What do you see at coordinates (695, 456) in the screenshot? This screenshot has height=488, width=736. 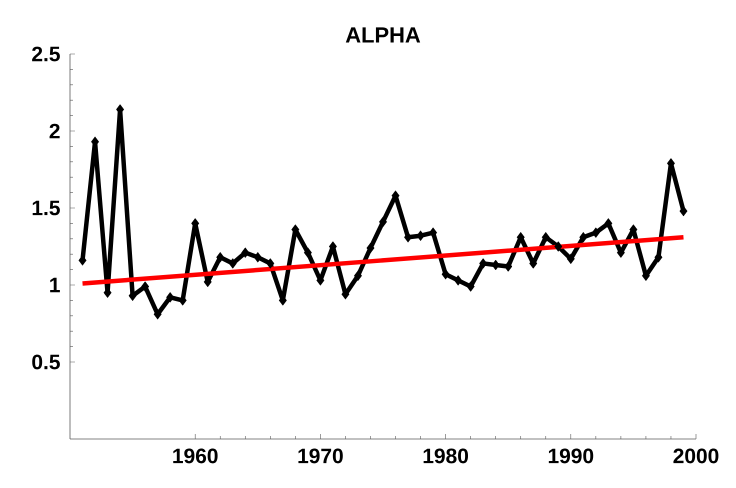 I see `x-tick-label: 2000` at bounding box center [695, 456].